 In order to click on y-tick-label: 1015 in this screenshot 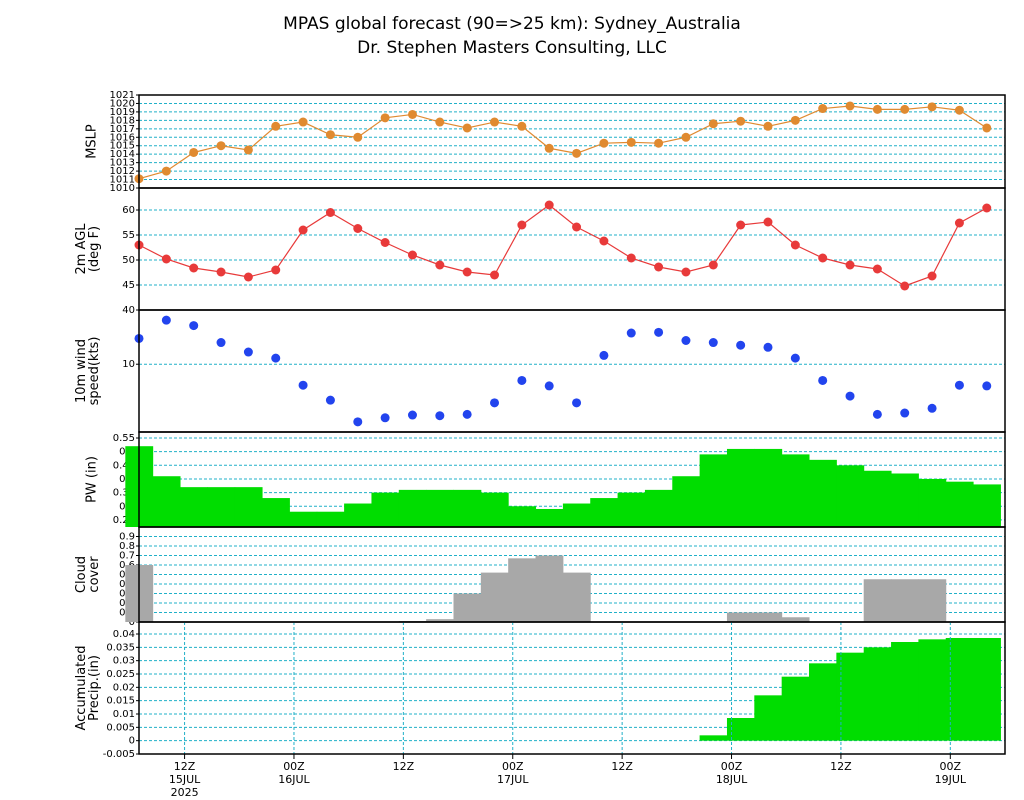, I will do `click(122, 146)`.